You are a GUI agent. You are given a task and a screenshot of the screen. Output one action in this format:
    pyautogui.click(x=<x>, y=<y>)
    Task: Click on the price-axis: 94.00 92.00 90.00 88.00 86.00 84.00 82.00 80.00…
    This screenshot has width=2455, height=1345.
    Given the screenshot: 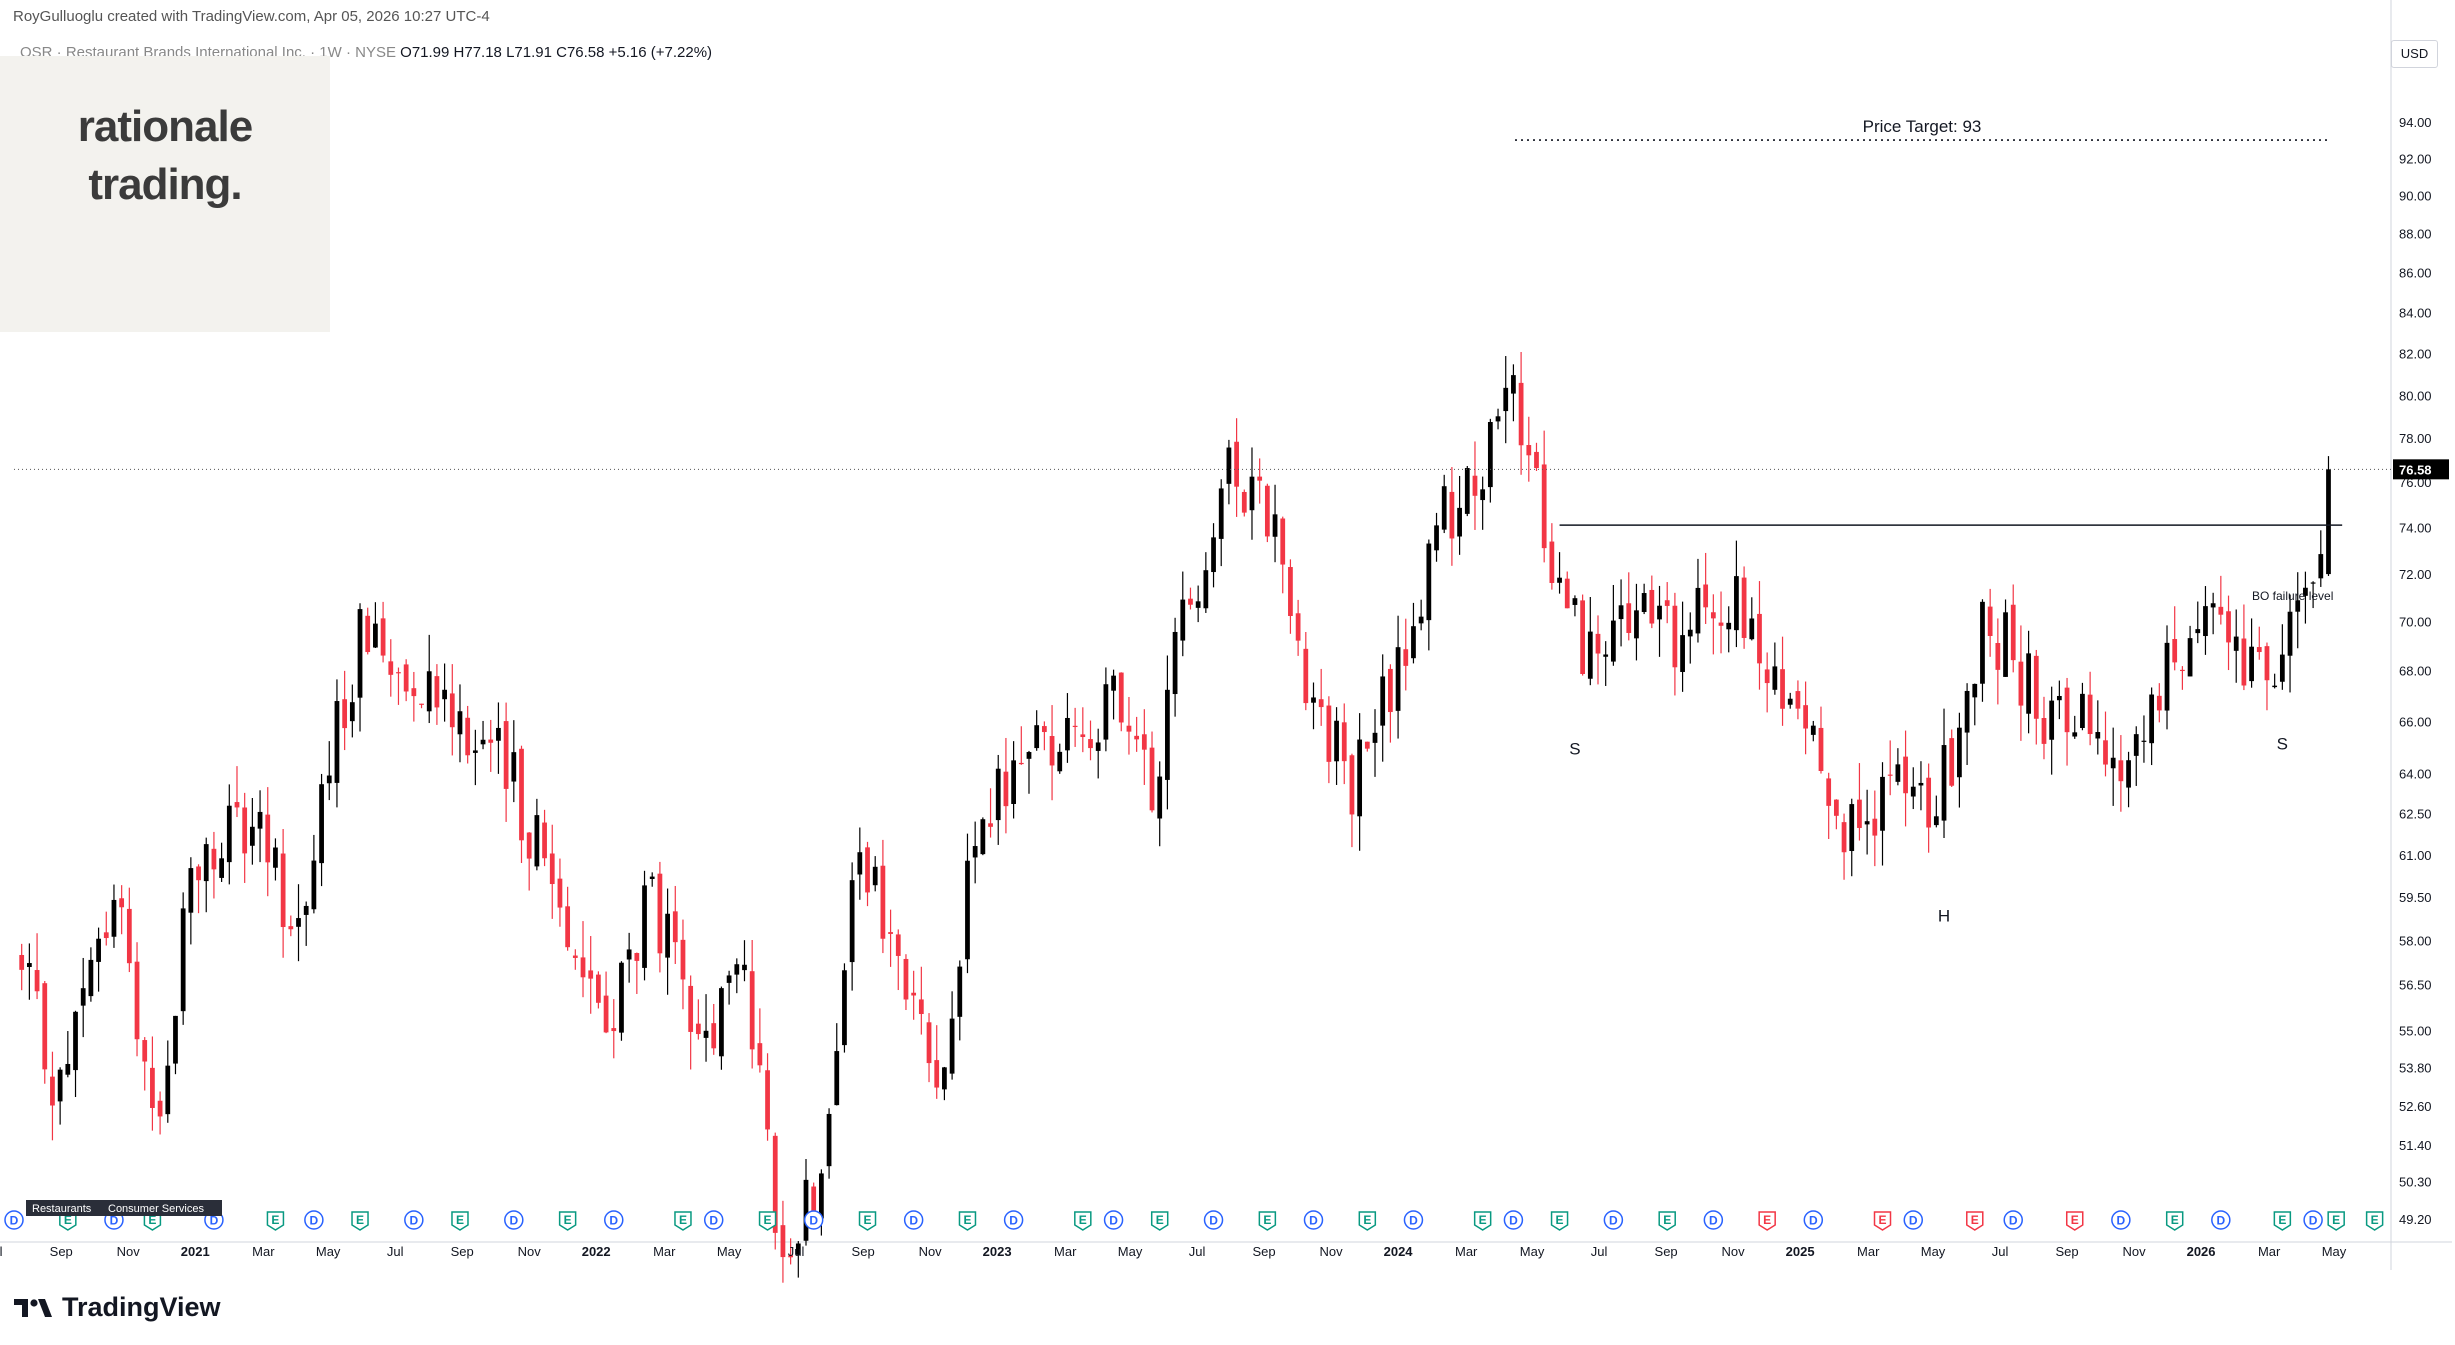 What is the action you would take?
    pyautogui.click(x=2421, y=671)
    